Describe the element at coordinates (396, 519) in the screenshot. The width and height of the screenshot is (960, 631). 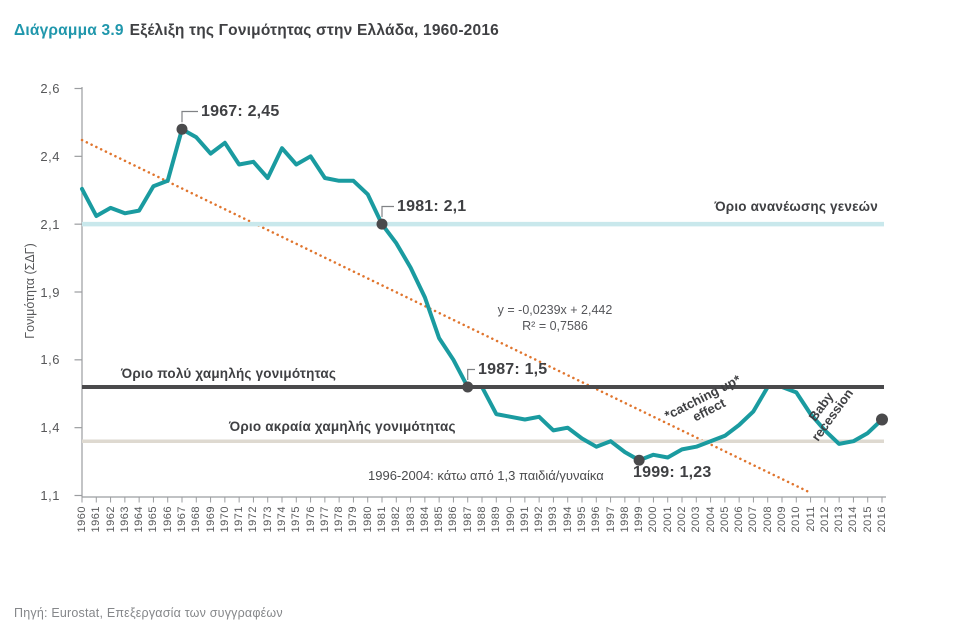
I see `x-tick-label: 1982` at that location.